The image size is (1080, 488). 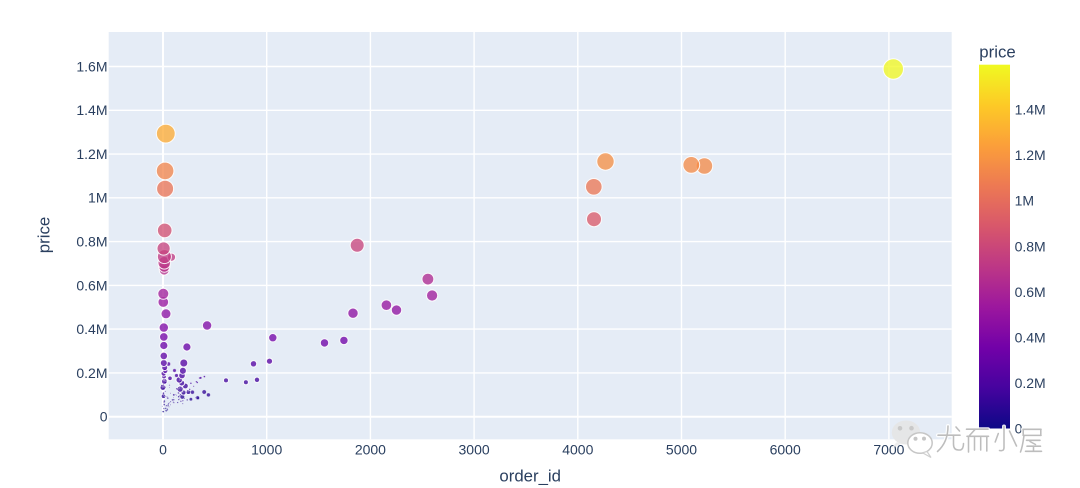 I want to click on svg-text: 1.6M, so click(x=91, y=66).